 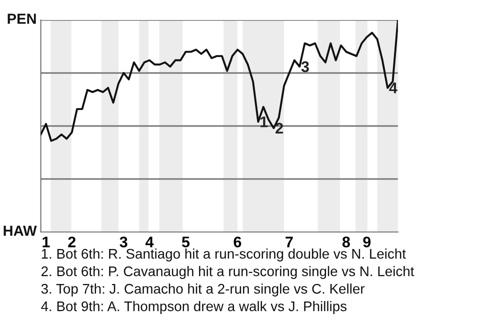 I want to click on x-tick-label: 9, so click(x=367, y=242).